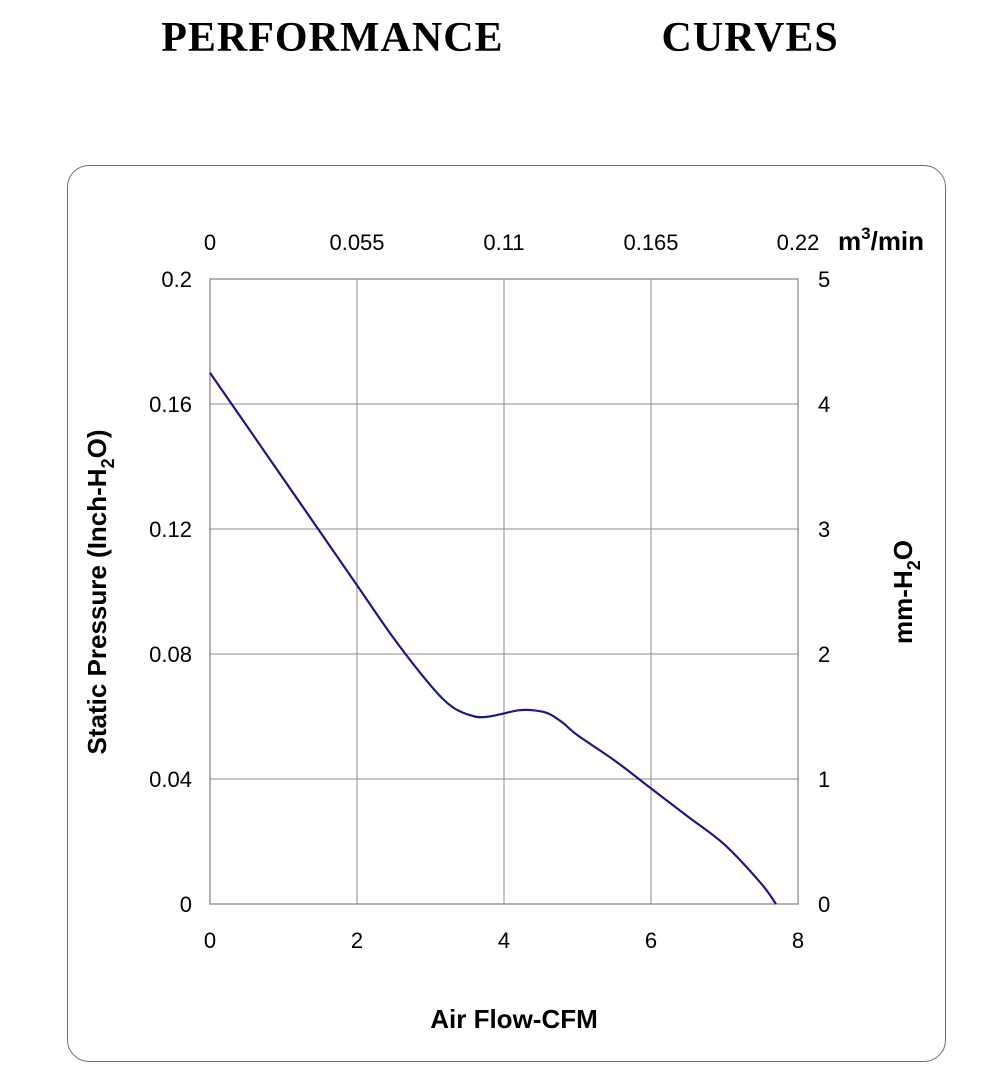  I want to click on y-tick-label-right: 4, so click(824, 404).